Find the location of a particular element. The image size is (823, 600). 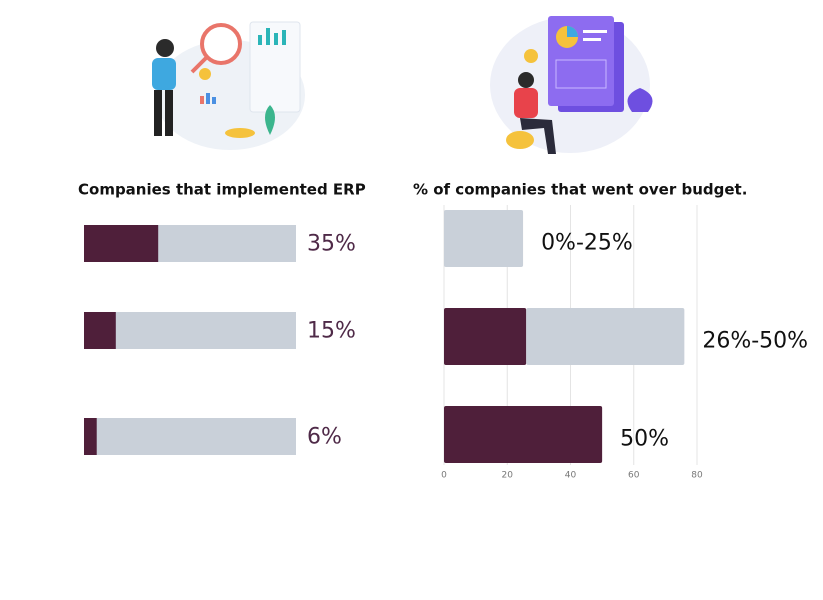

budget-illustration is located at coordinates (571, 85).